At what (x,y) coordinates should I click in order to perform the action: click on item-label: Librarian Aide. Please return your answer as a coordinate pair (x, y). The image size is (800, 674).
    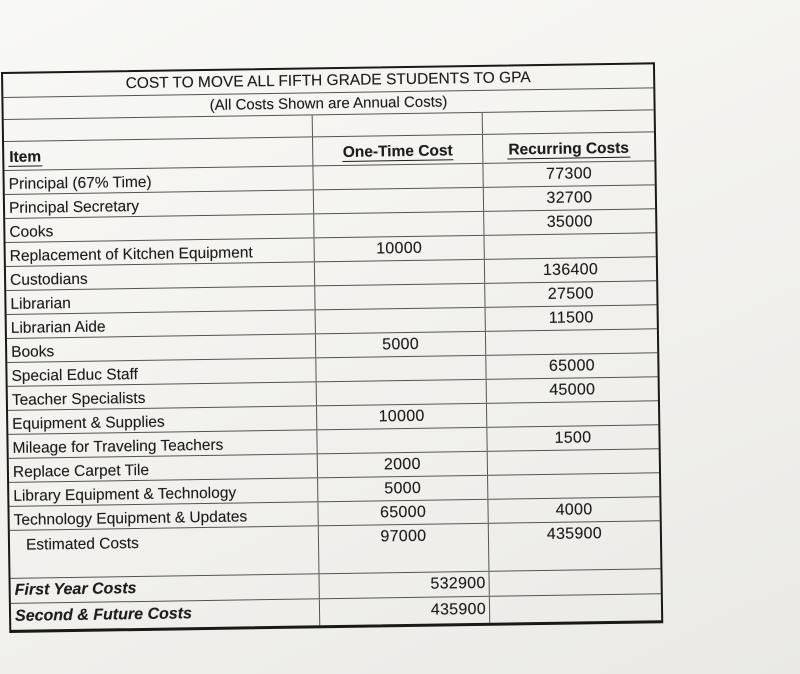
    Looking at the image, I should click on (58, 327).